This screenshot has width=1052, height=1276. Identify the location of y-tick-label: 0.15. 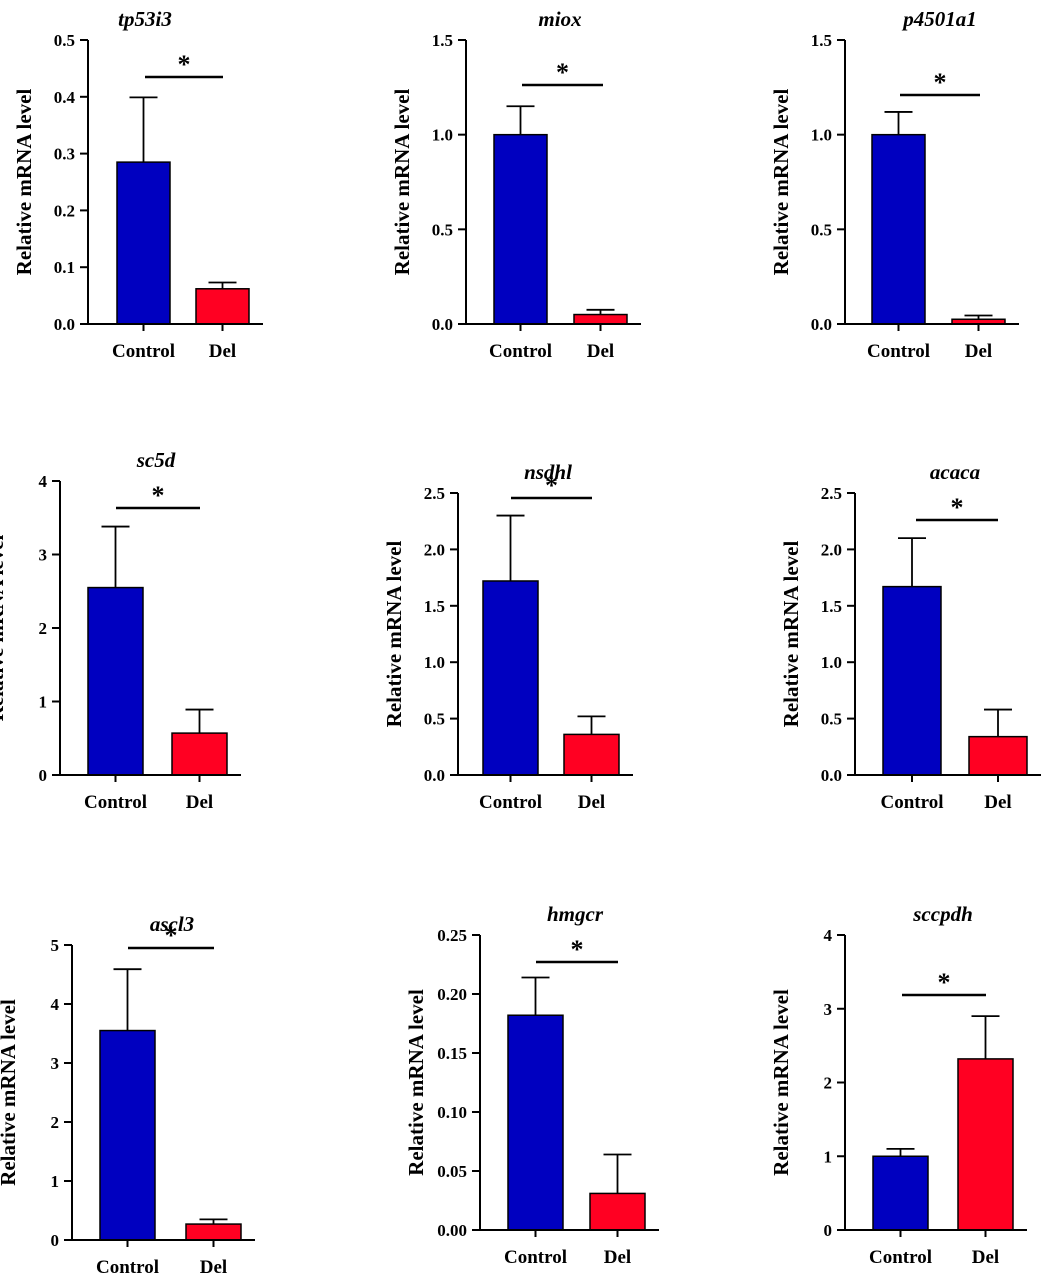
(452, 1053).